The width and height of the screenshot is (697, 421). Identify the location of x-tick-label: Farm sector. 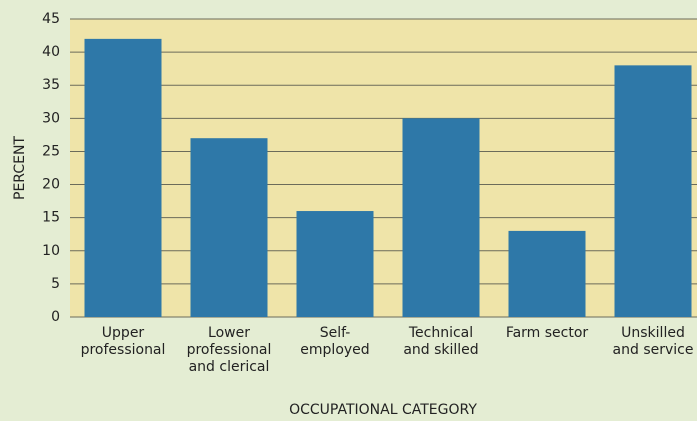
(547, 333).